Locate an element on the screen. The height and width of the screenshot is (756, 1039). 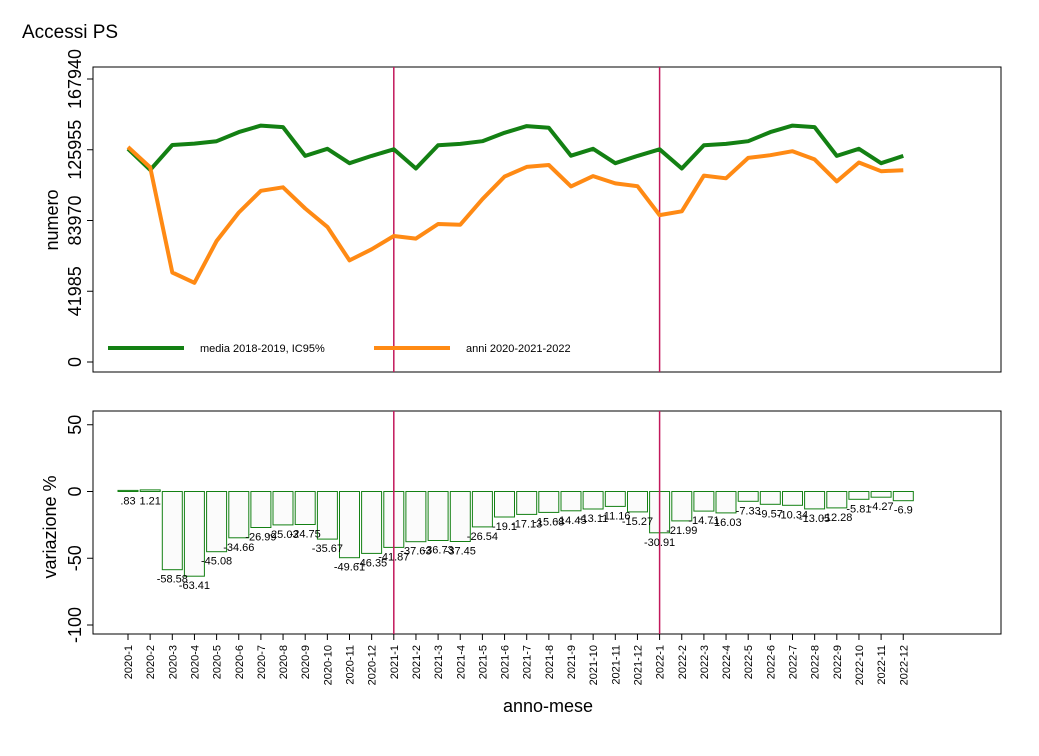
x-tick-label: 2022-9 is located at coordinates (838, 662).